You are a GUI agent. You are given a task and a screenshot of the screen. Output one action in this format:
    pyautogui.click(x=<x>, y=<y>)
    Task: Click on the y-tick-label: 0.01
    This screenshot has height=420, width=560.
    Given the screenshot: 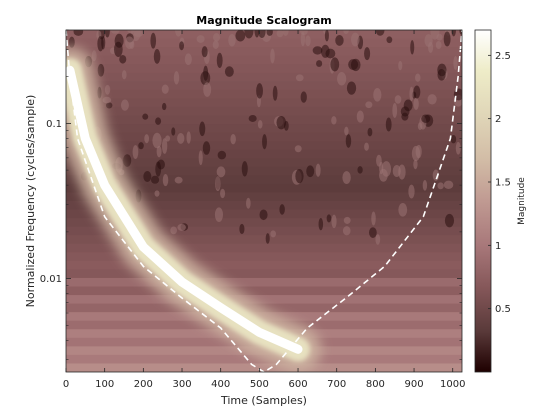 What is the action you would take?
    pyautogui.click(x=51, y=279)
    